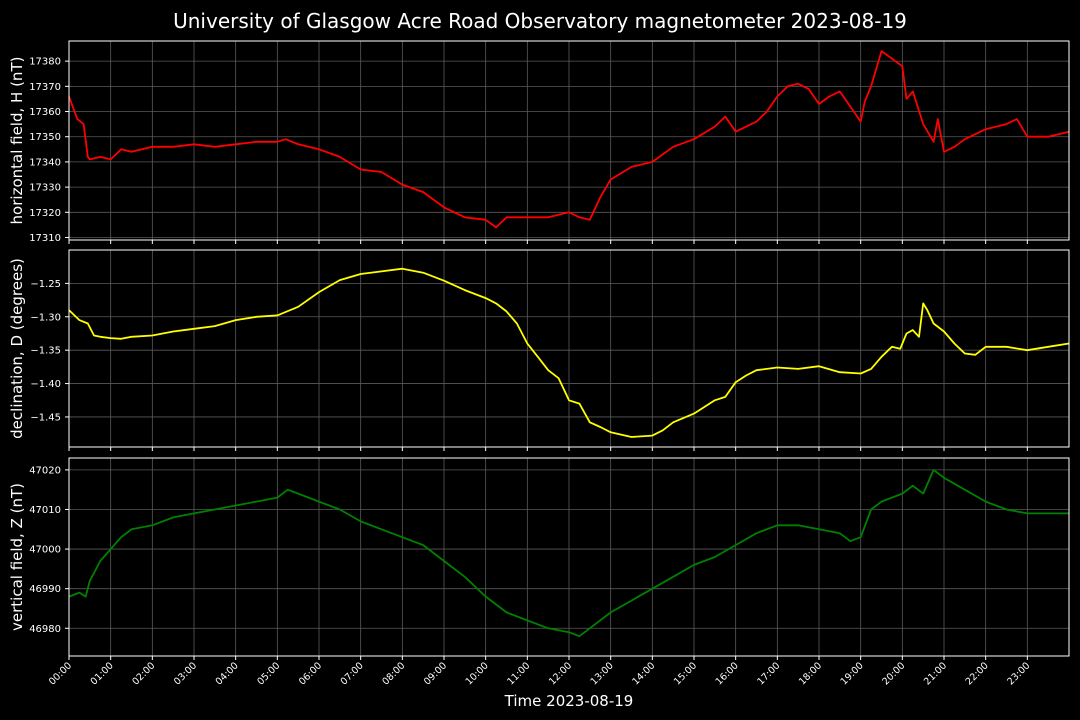 This screenshot has width=1080, height=720. I want to click on panel-h-ytick-label-1: 17320, so click(45, 213).